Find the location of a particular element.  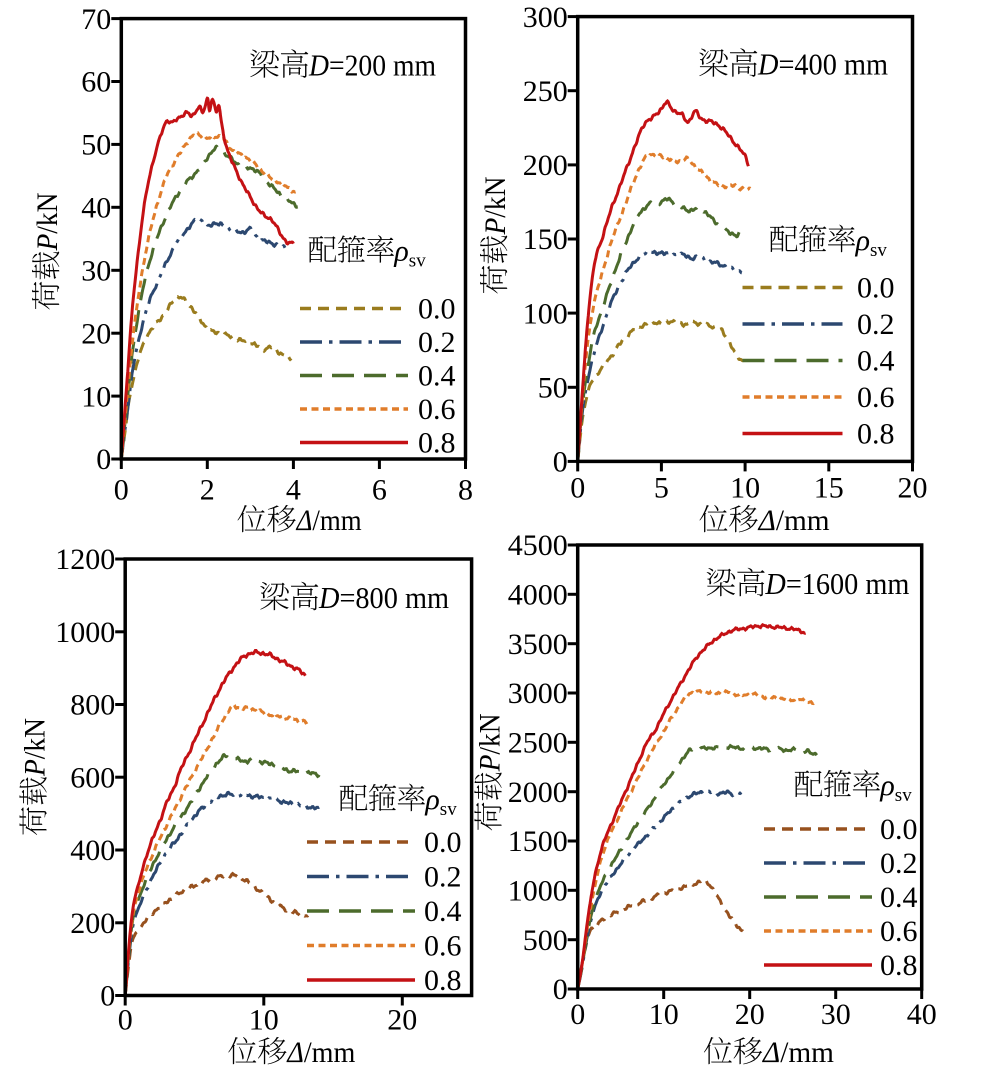

svg-text: D=1600 mm is located at coordinates (836, 583).